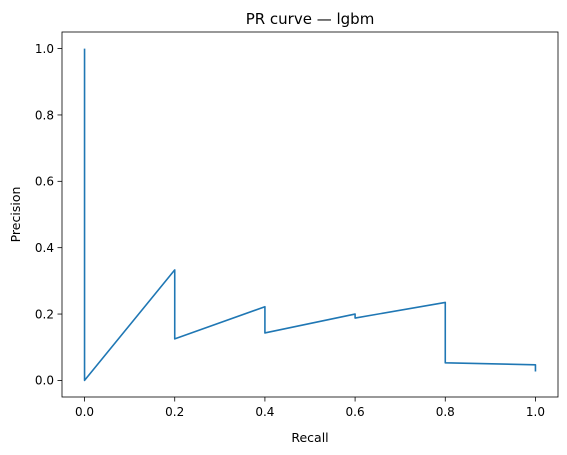 Image resolution: width=567 pixels, height=455 pixels. What do you see at coordinates (48, 215) in the screenshot?
I see `y-axis: 0.0 0.2 0.4 0.6 0.8 1.0` at bounding box center [48, 215].